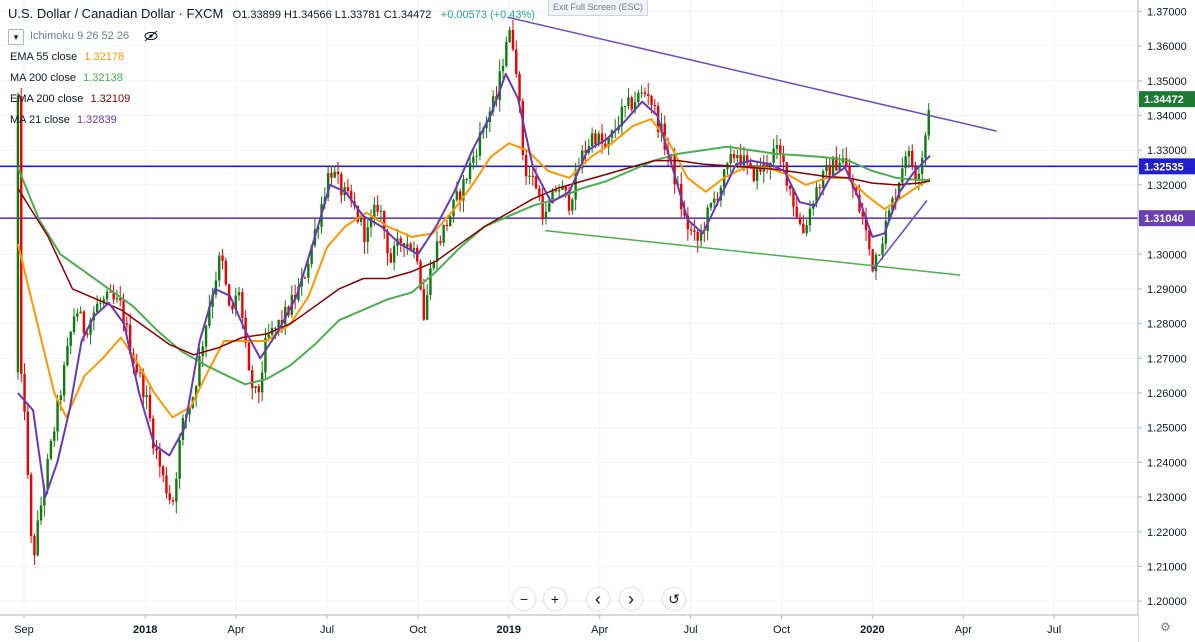 This screenshot has height=642, width=1195. I want to click on ema55-legend: EMA 55 close 1.32178, so click(67, 57).